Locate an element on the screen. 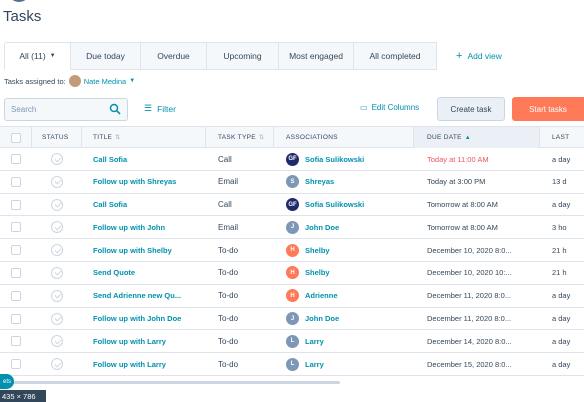 The height and width of the screenshot is (402, 584). task-title-link: Follow up with John Doe is located at coordinates (137, 319).